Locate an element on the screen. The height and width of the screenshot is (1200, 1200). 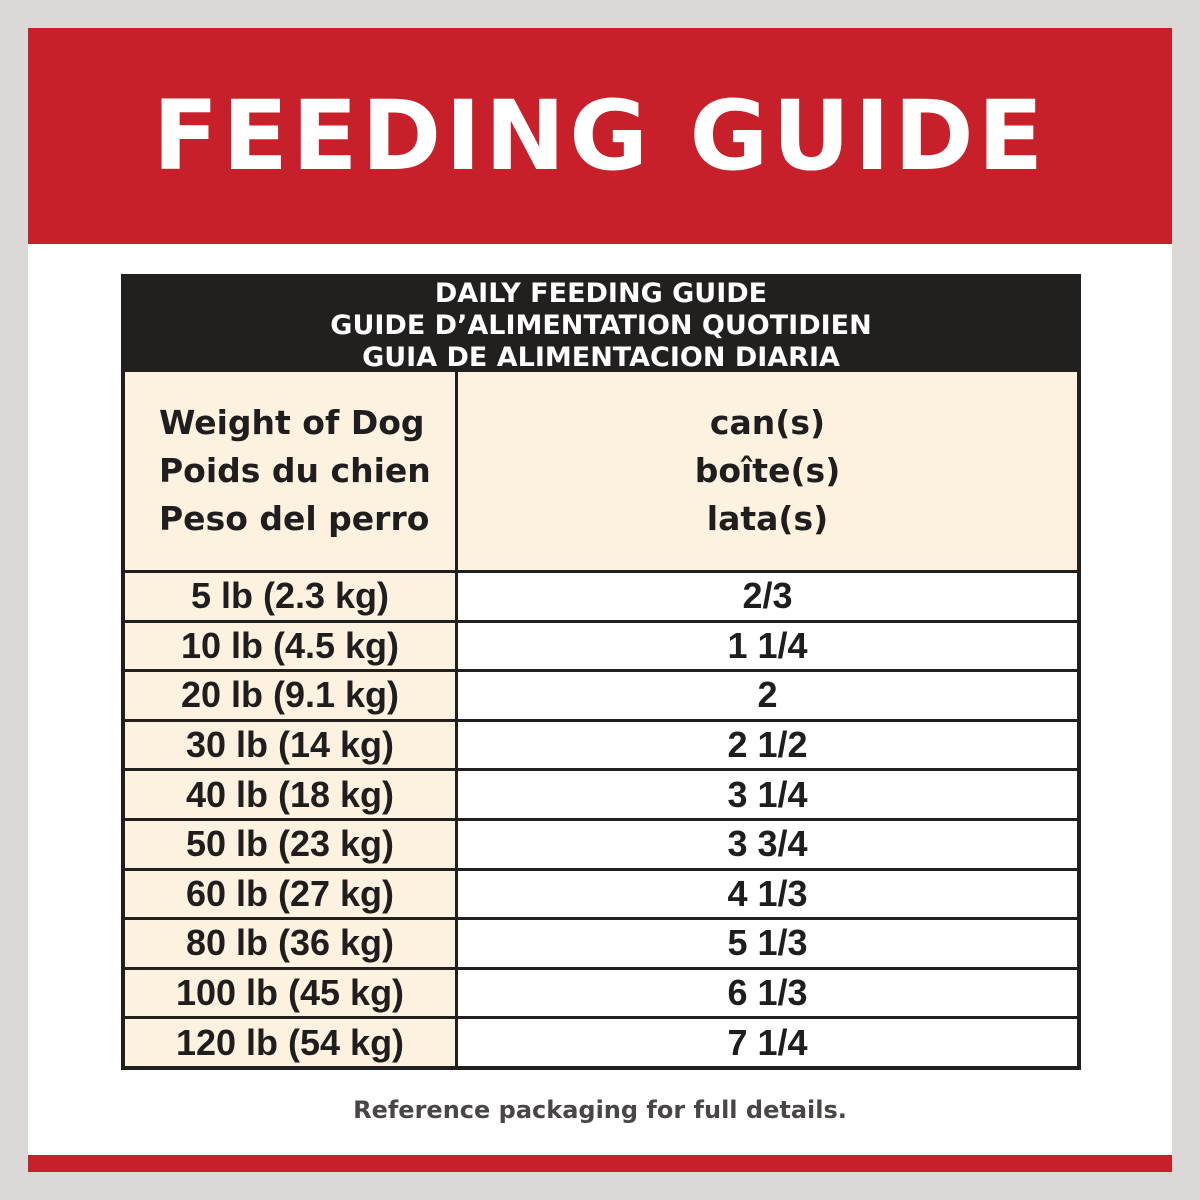
weight-header-french: Poids du chien is located at coordinates (295, 470).